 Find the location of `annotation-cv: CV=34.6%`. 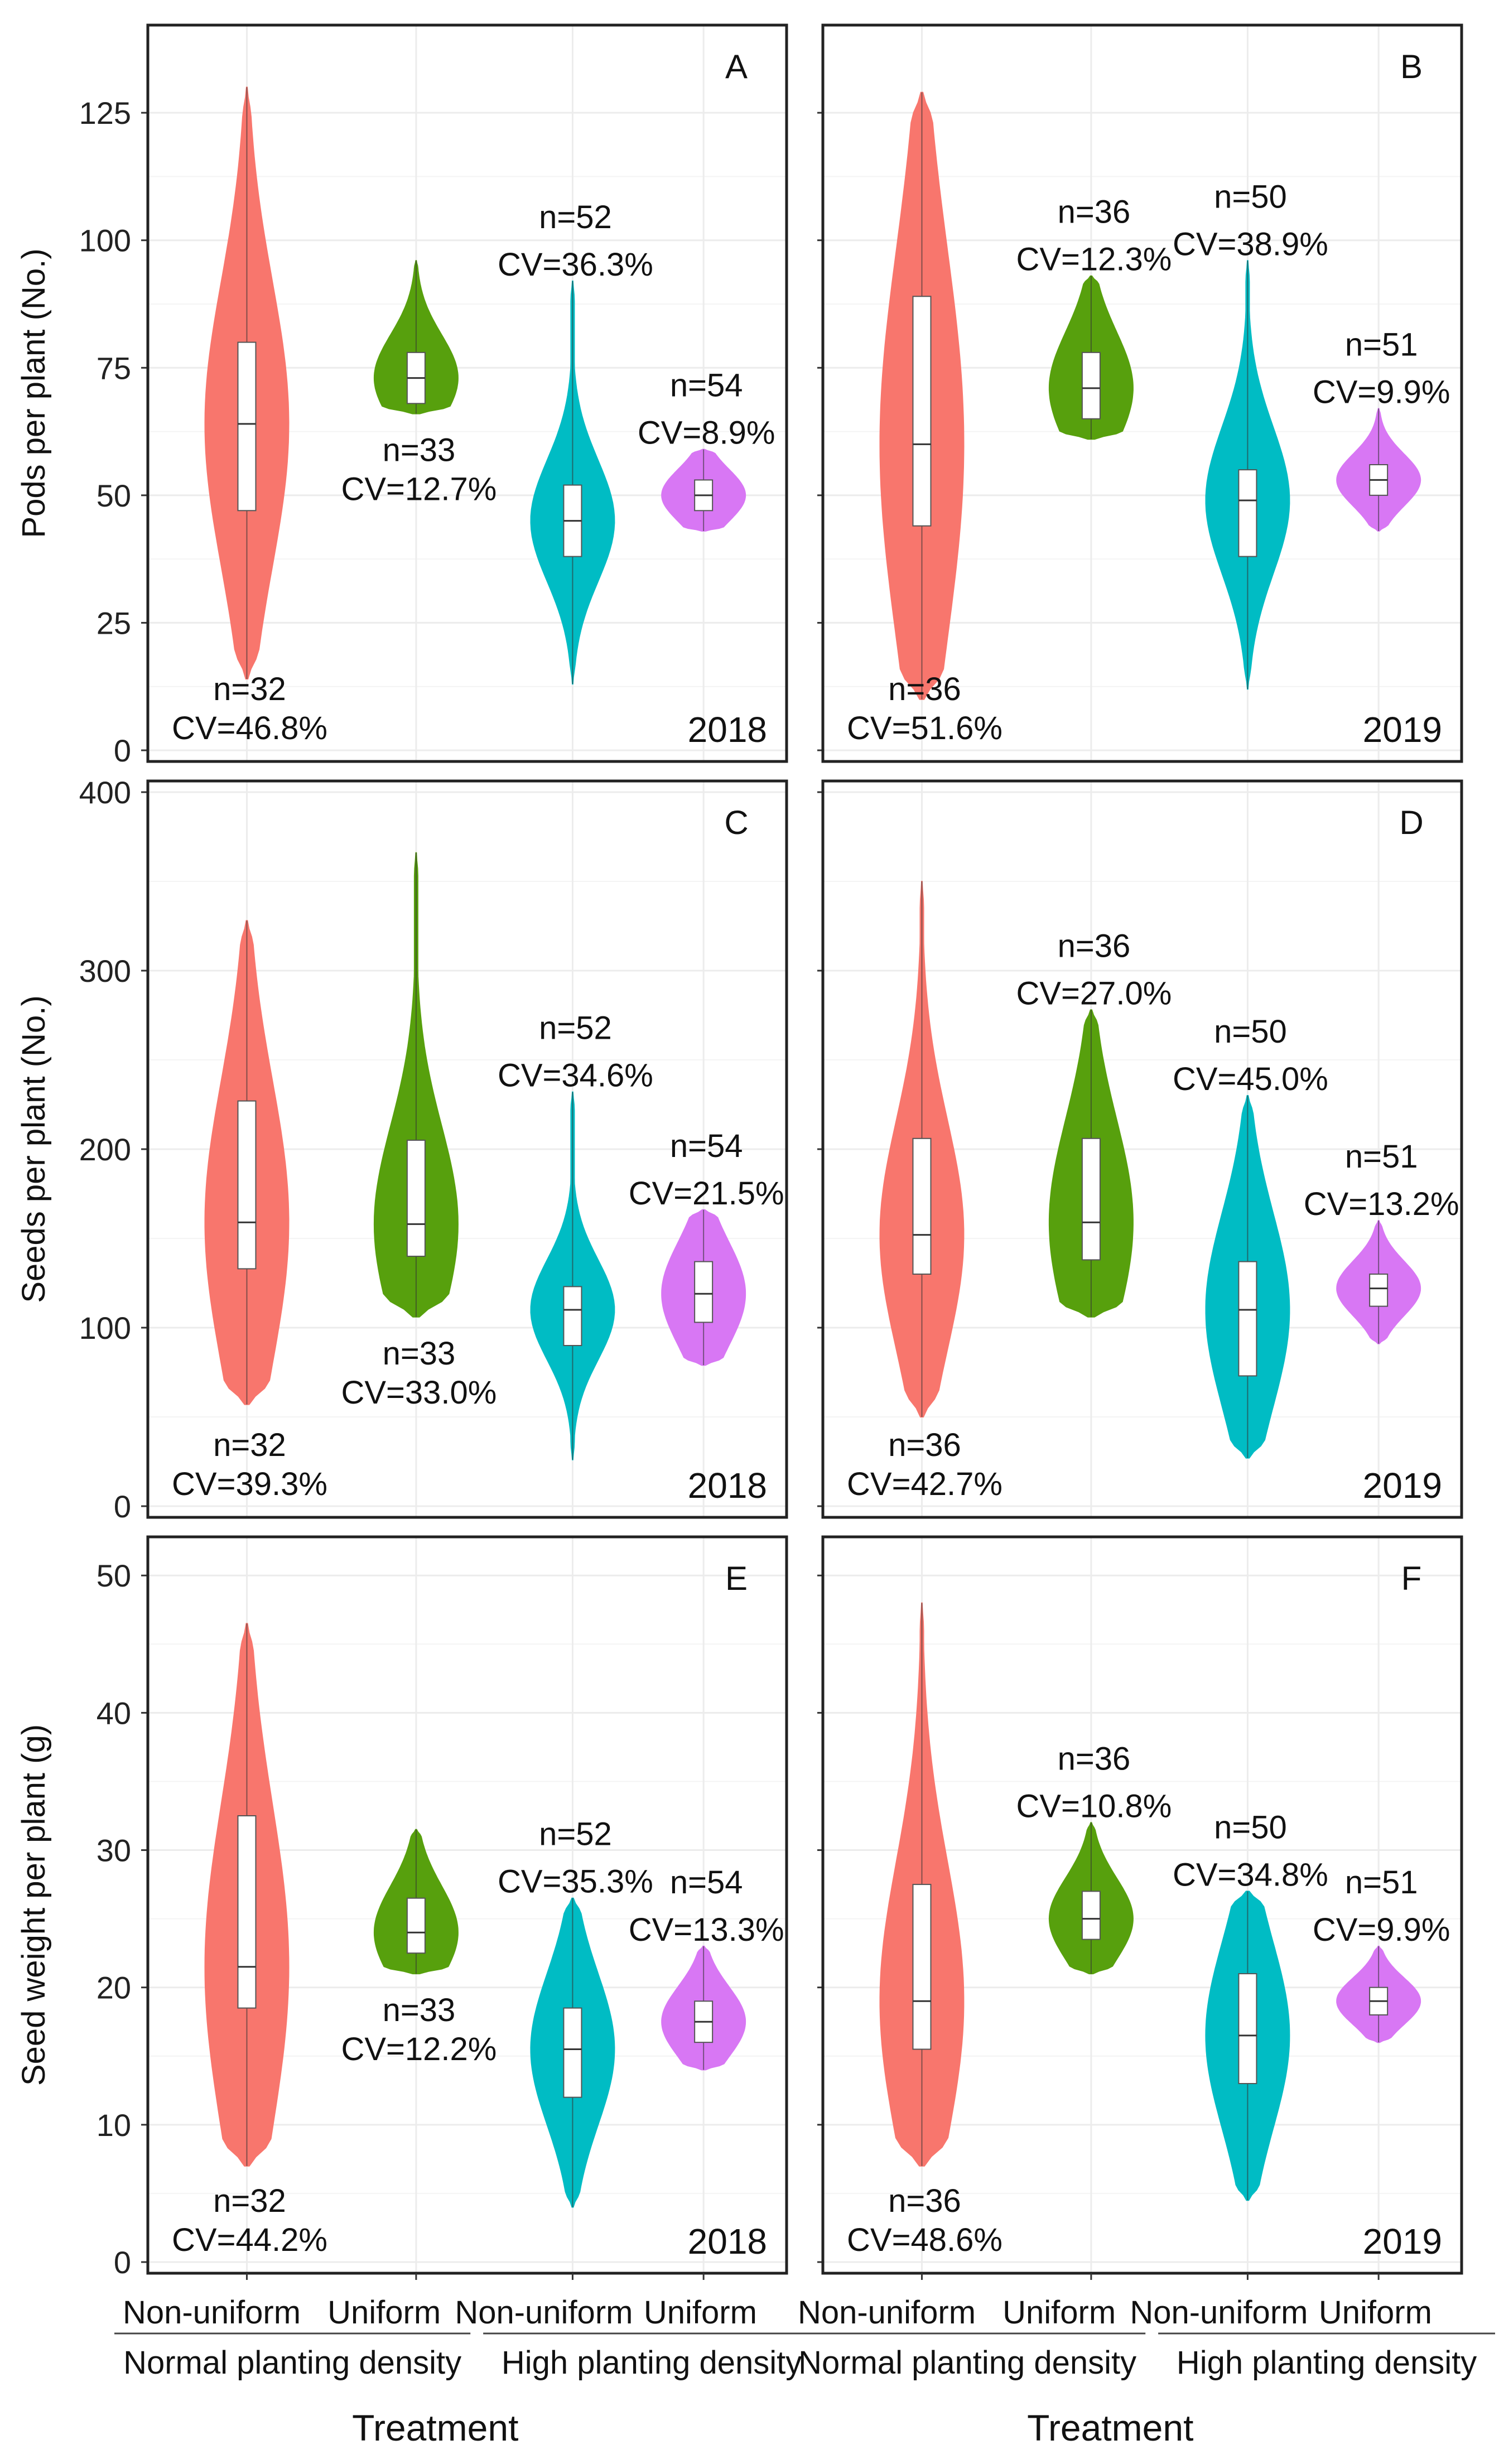

annotation-cv: CV=34.6% is located at coordinates (575, 1076).